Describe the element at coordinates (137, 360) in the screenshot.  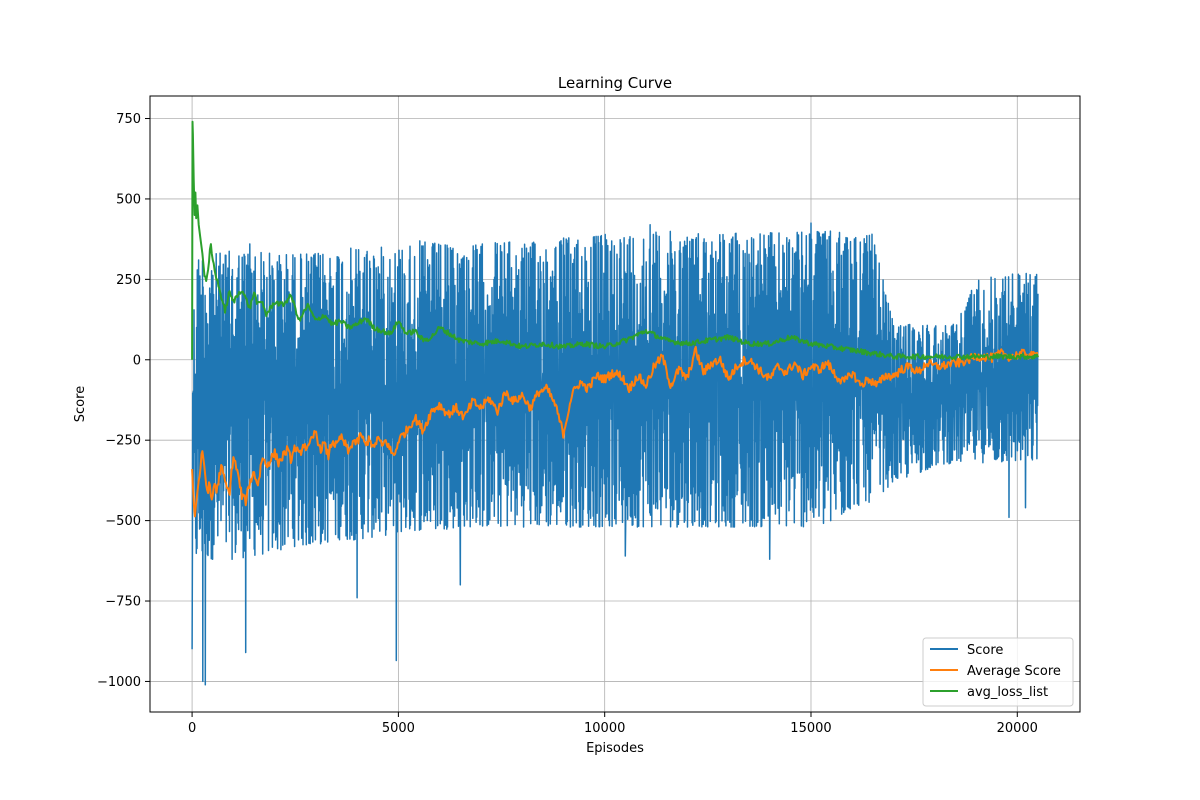
I see `y-tick-label: 0` at that location.